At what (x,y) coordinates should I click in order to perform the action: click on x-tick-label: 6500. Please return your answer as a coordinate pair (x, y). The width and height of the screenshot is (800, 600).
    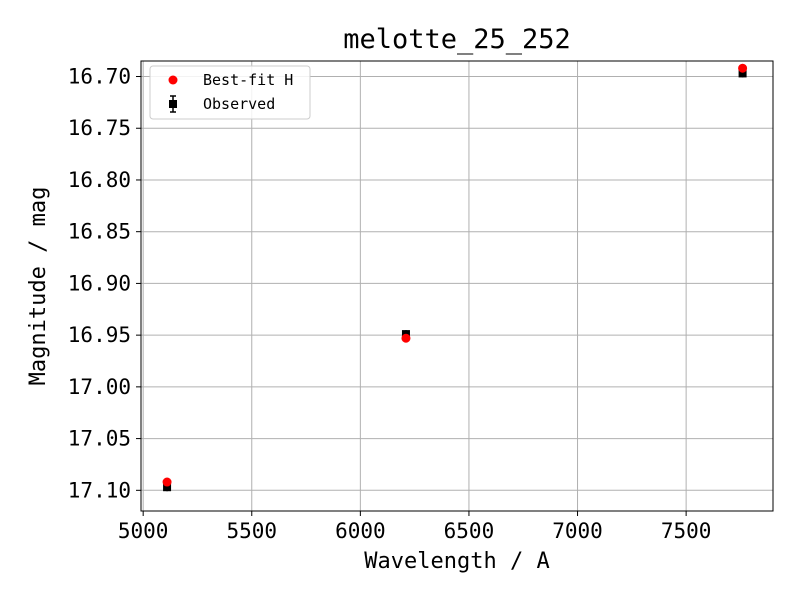
    Looking at the image, I should click on (469, 531).